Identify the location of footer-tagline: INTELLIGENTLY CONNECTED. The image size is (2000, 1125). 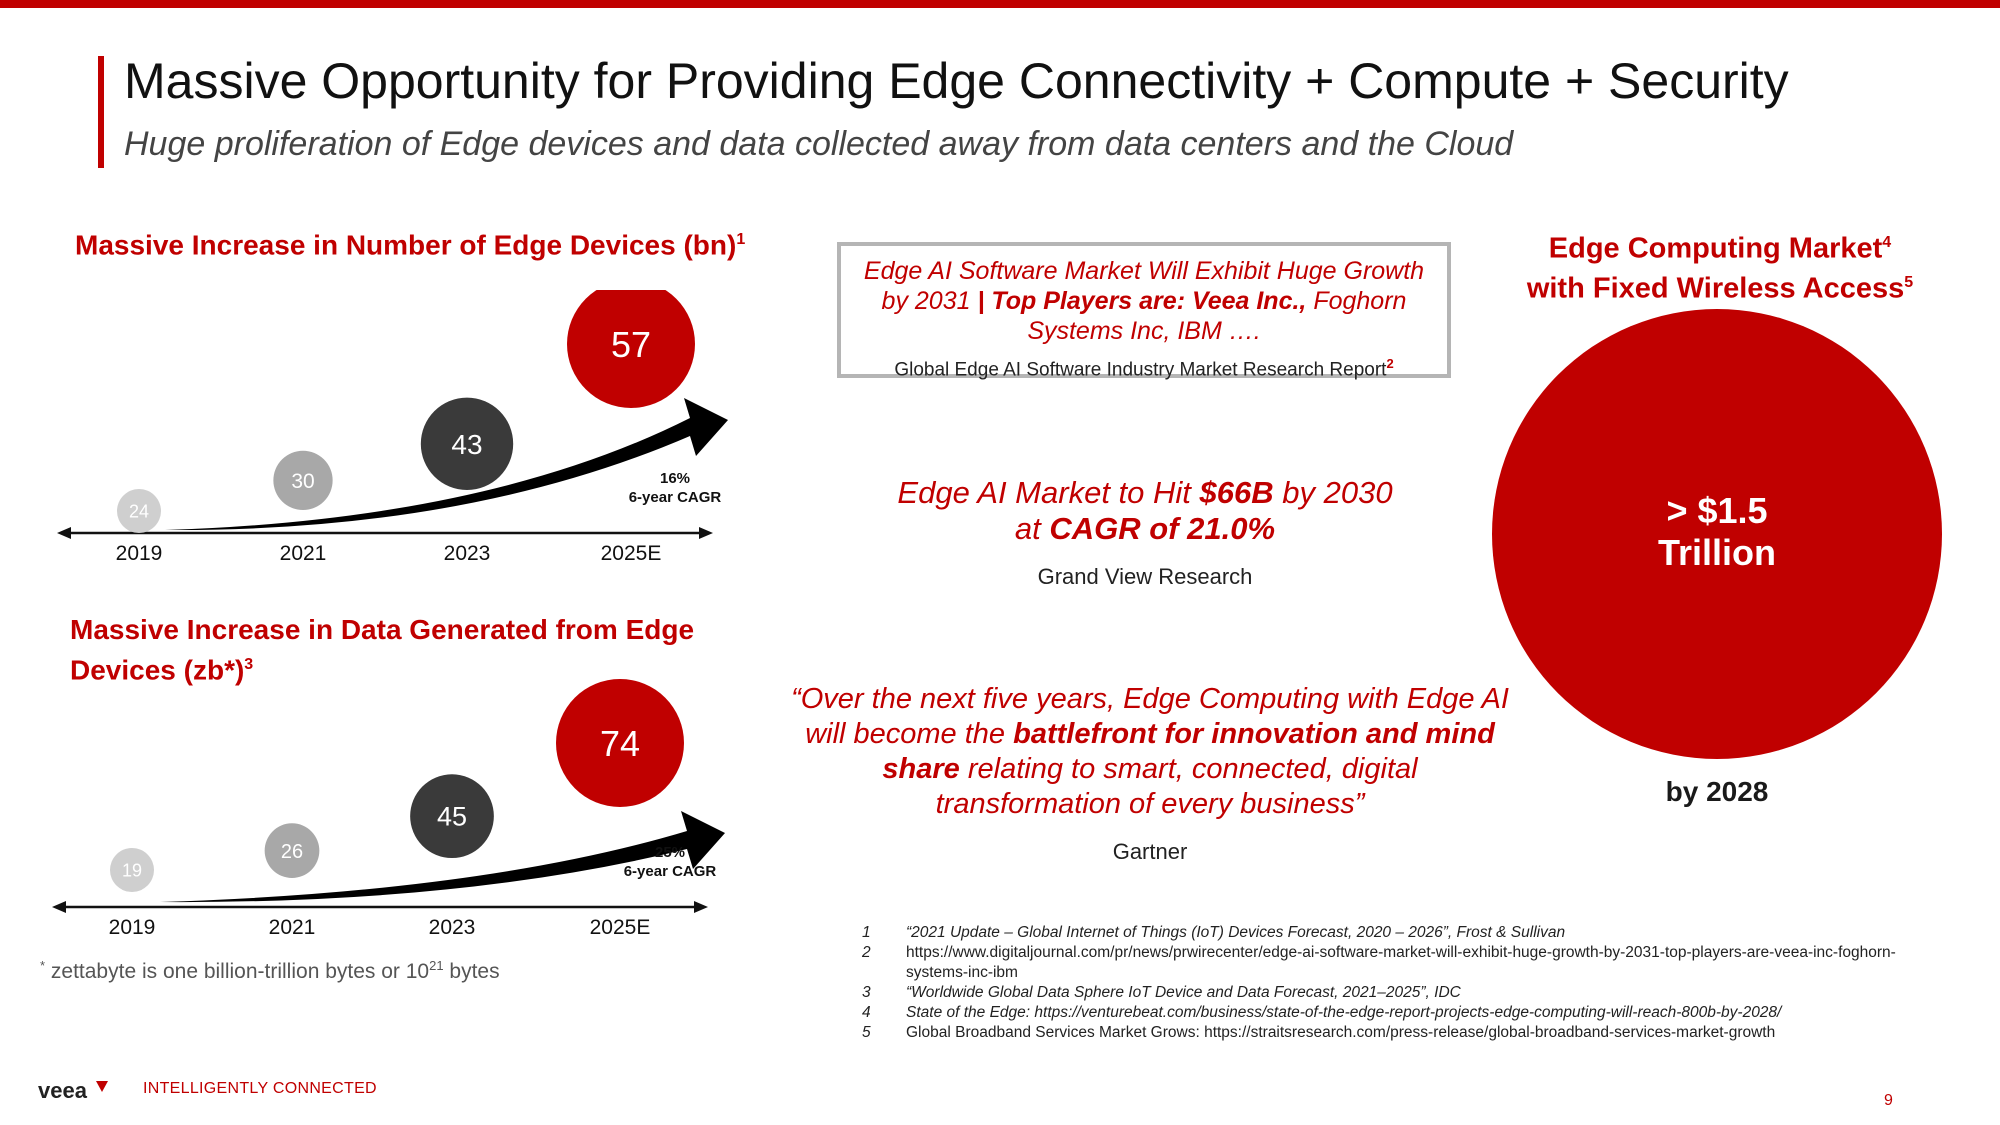
(260, 1088).